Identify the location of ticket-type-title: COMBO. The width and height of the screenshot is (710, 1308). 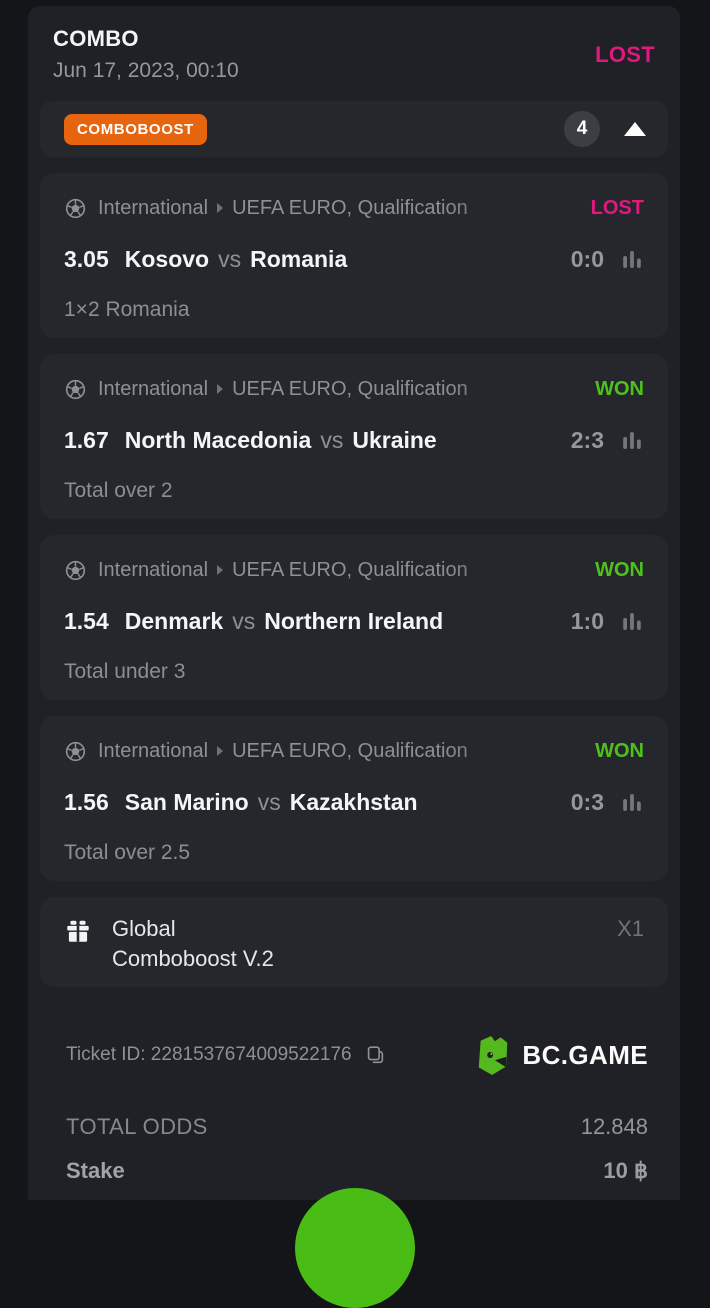
(96, 38).